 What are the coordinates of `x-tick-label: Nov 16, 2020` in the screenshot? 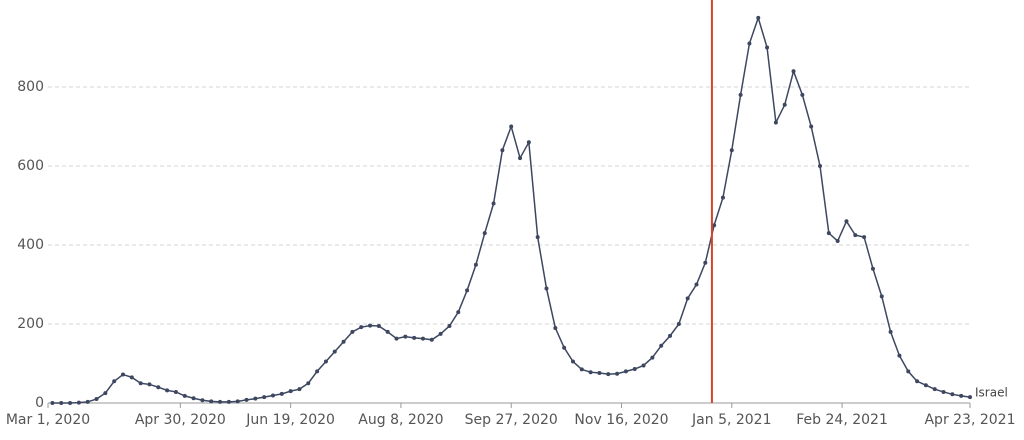 It's located at (621, 420).